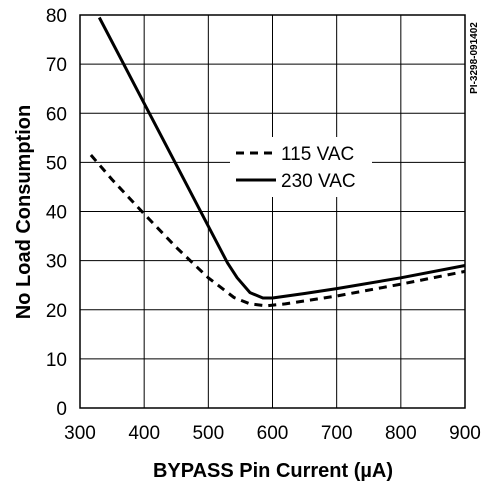 The image size is (486, 487). Describe the element at coordinates (56, 16) in the screenshot. I see `y-tick-label: 80` at that location.